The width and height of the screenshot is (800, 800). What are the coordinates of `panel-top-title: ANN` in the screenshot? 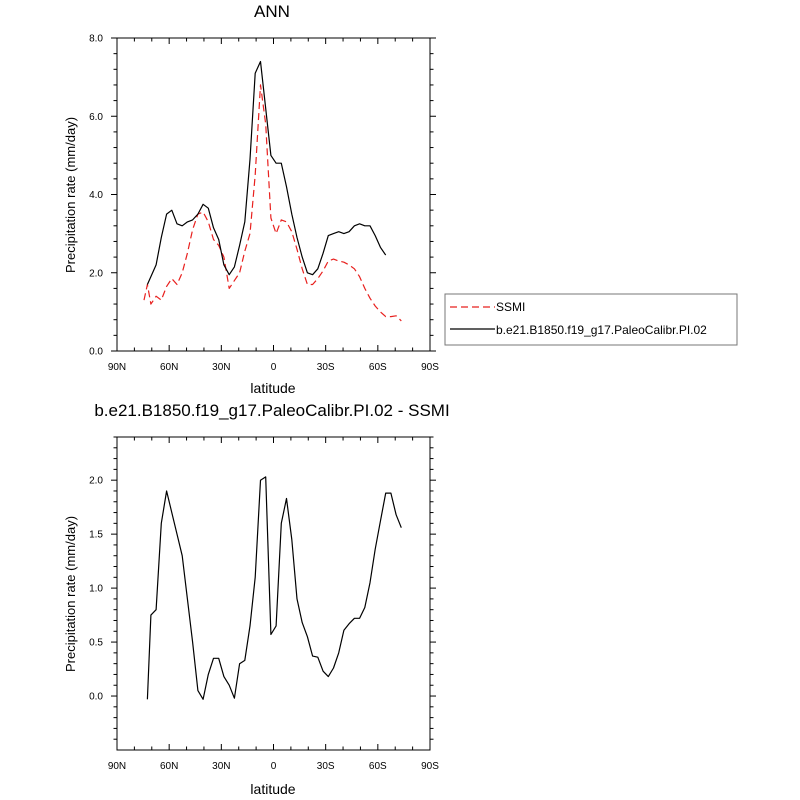 It's located at (272, 11).